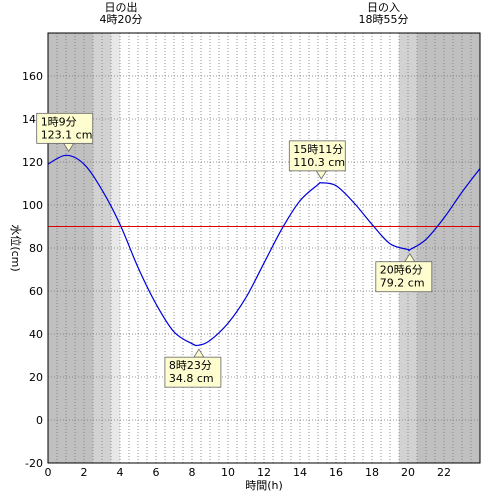  Describe the element at coordinates (156, 472) in the screenshot. I see `x-tick-label: 6` at that location.